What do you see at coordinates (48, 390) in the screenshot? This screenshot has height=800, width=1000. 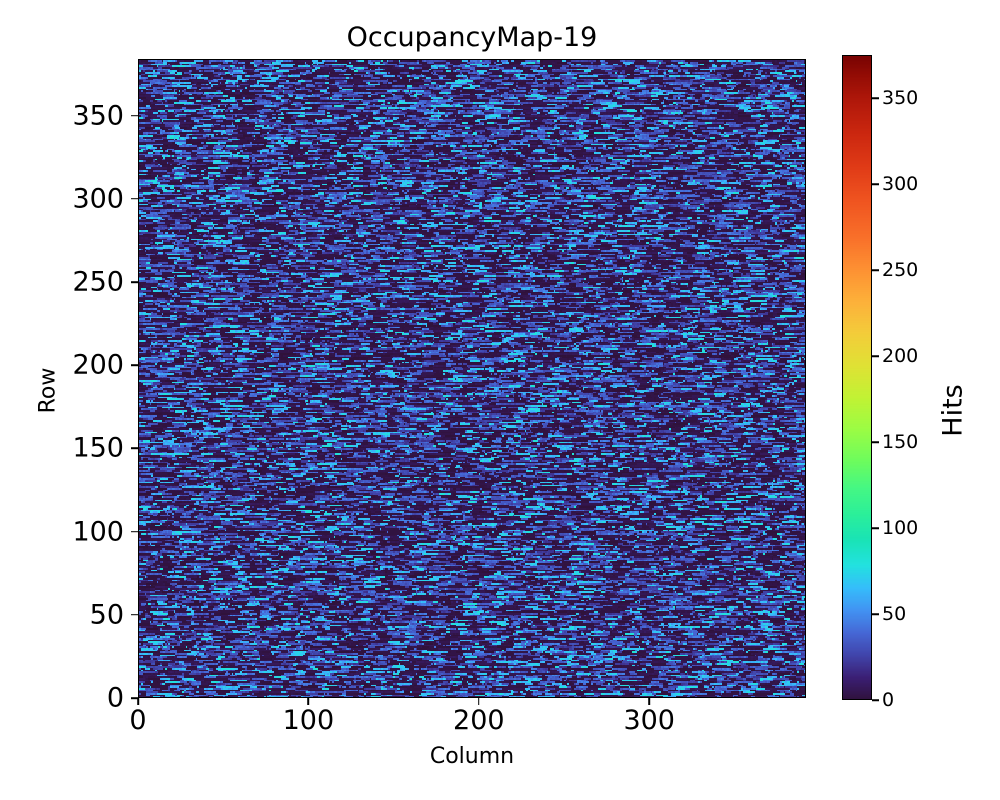 I see `y-axis-label: Row` at bounding box center [48, 390].